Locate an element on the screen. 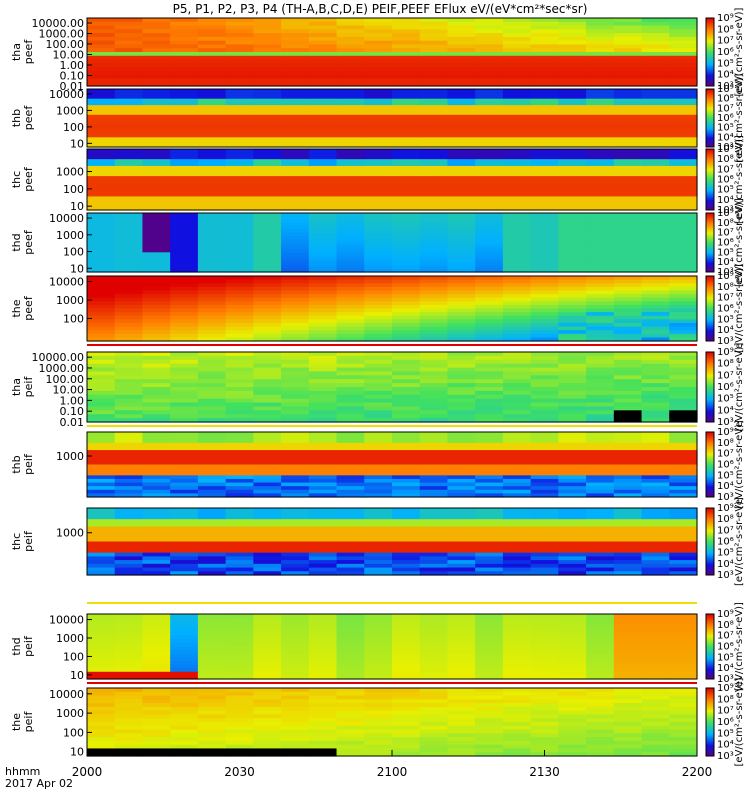 The width and height of the screenshot is (750, 800). colorbar-tick-label: 10⁶ is located at coordinates (725, 52).